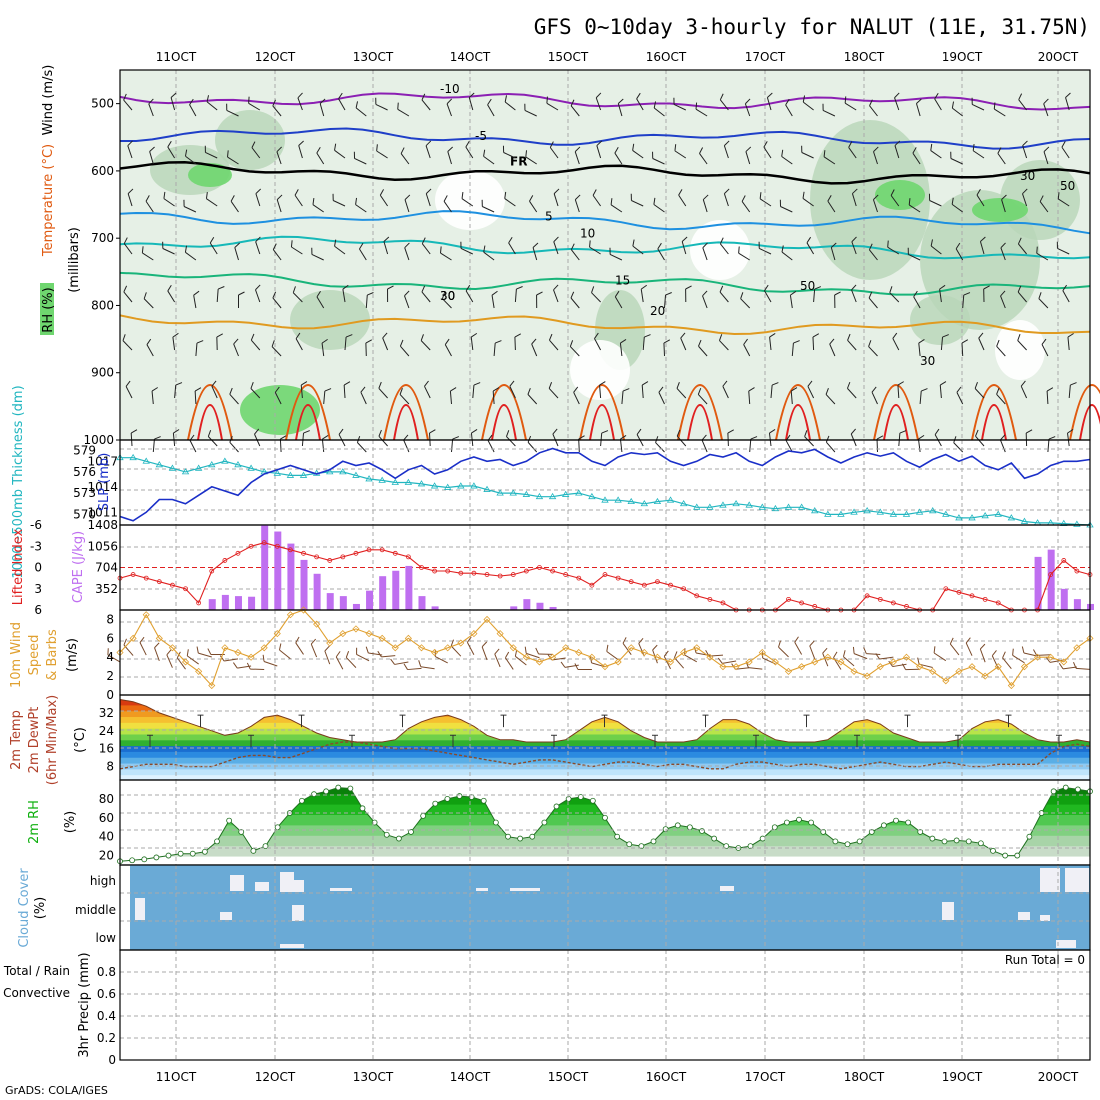 This screenshot has width=1100, height=1100. What do you see at coordinates (605, 798) in the screenshot?
I see `rh-band` at bounding box center [605, 798].